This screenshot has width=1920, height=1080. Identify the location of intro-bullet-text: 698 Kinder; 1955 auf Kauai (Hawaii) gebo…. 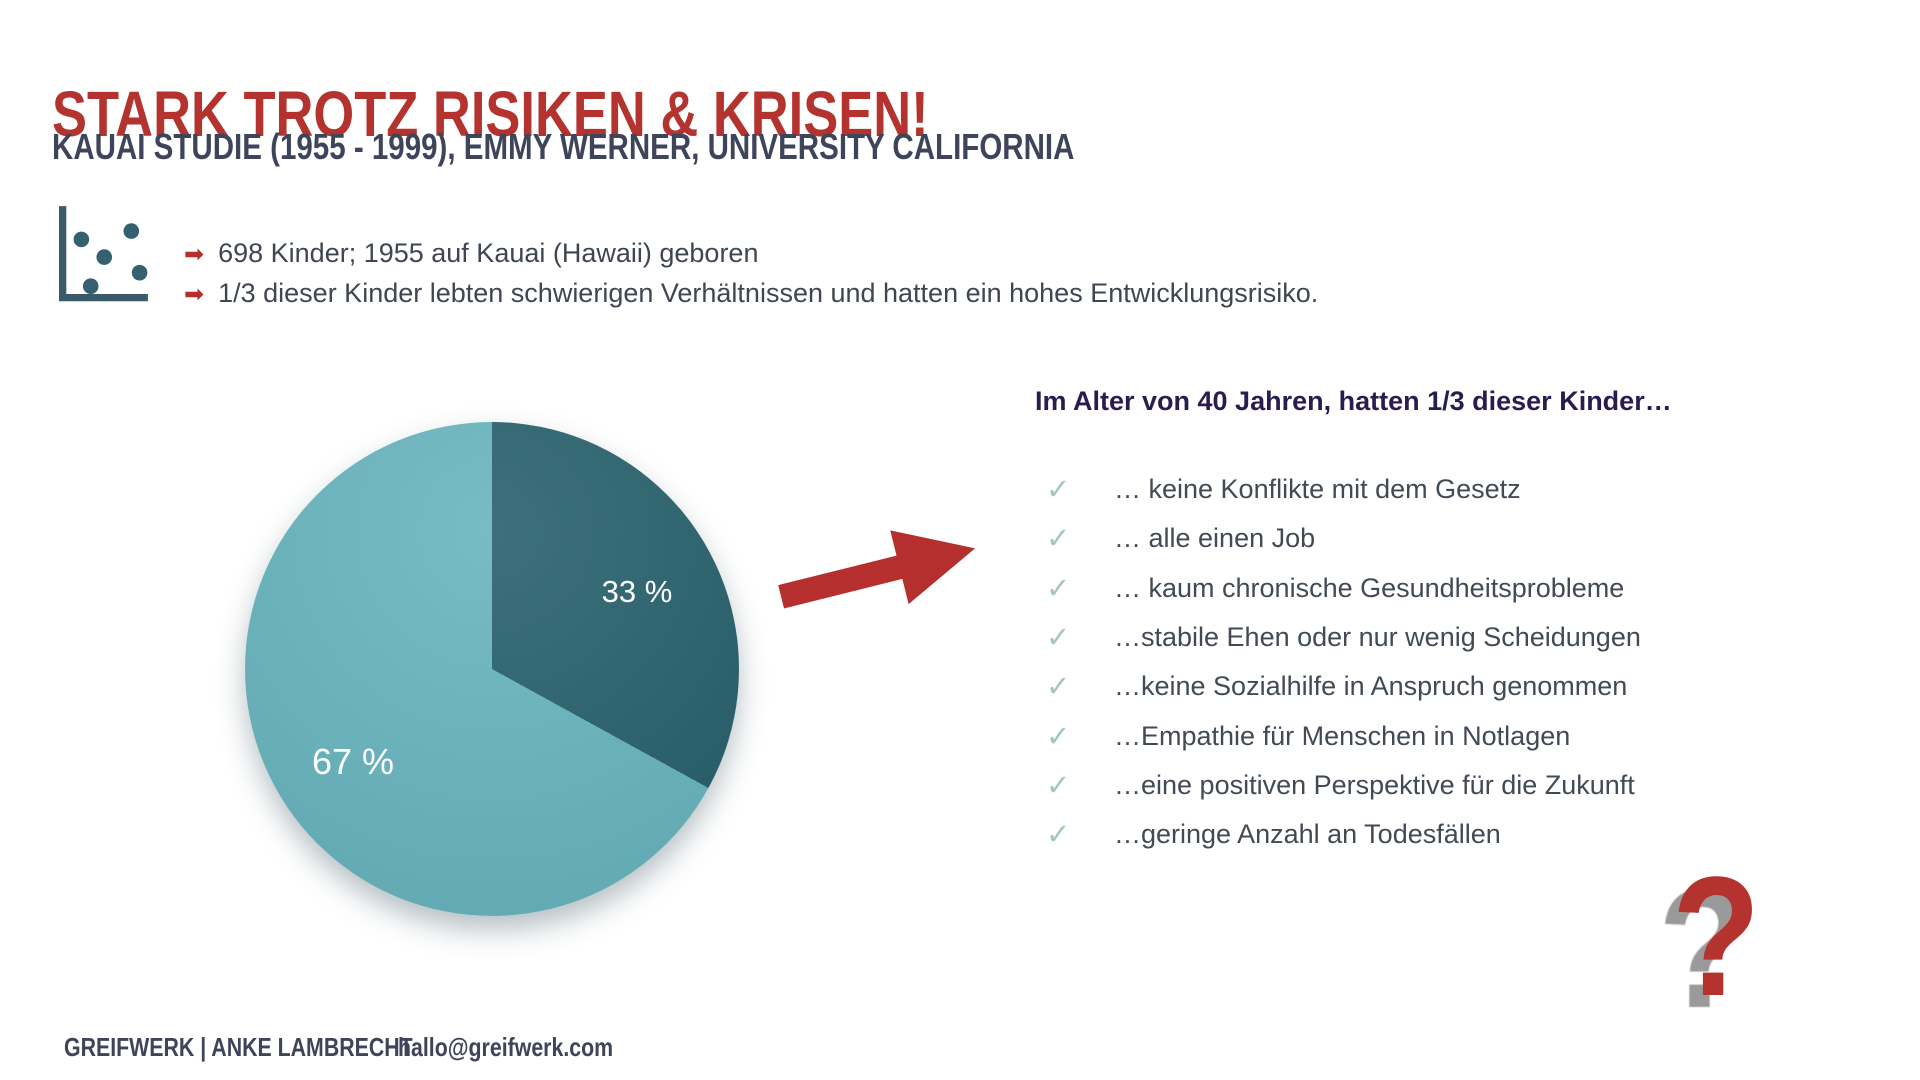
(488, 253).